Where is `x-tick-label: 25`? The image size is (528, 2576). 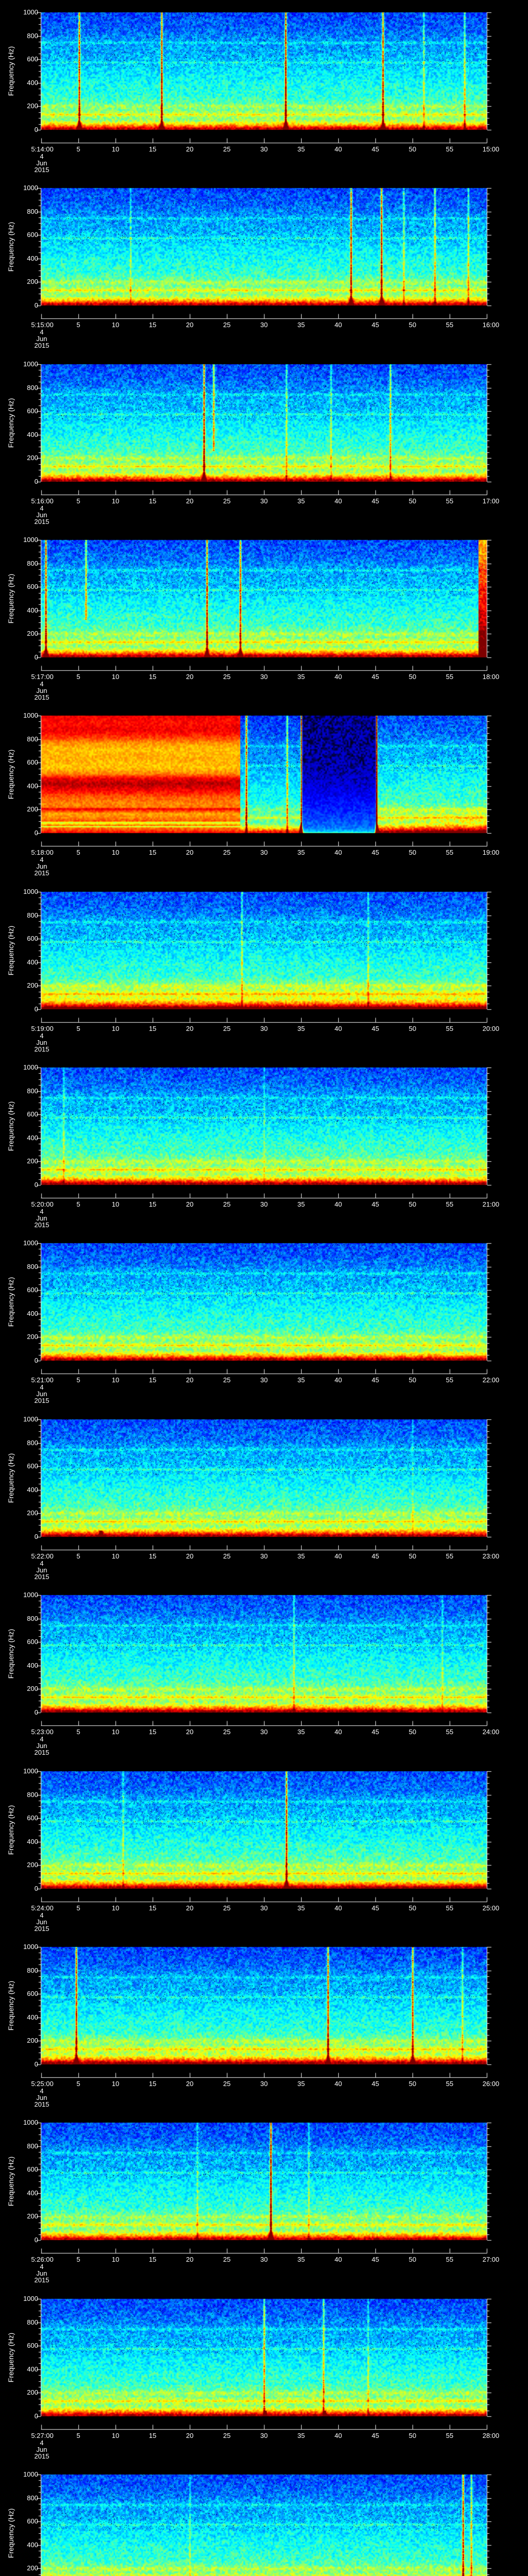
x-tick-label: 25 is located at coordinates (227, 2084).